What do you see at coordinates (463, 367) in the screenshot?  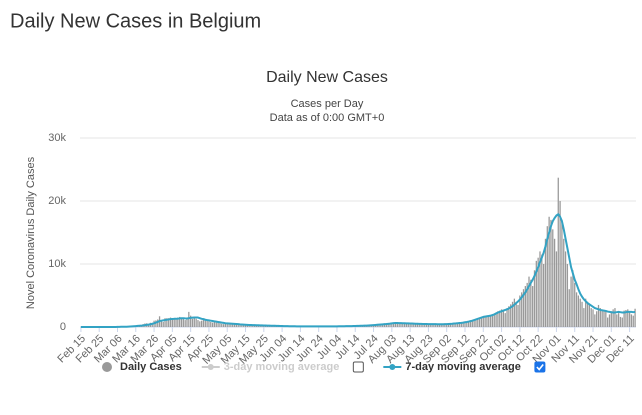 I see `legend-label: 7-day moving average` at bounding box center [463, 367].